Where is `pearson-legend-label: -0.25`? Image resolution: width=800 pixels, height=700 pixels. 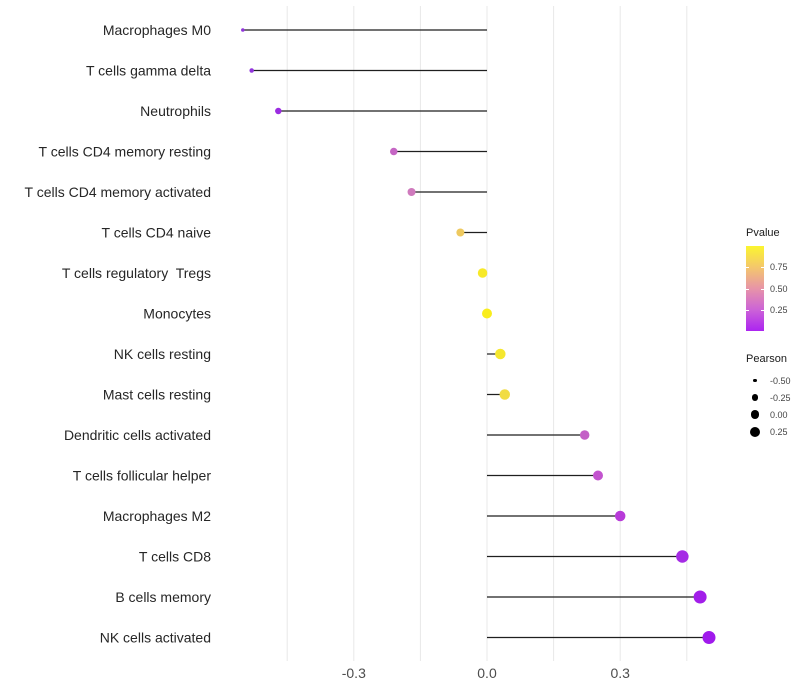 pearson-legend-label: -0.25 is located at coordinates (780, 397).